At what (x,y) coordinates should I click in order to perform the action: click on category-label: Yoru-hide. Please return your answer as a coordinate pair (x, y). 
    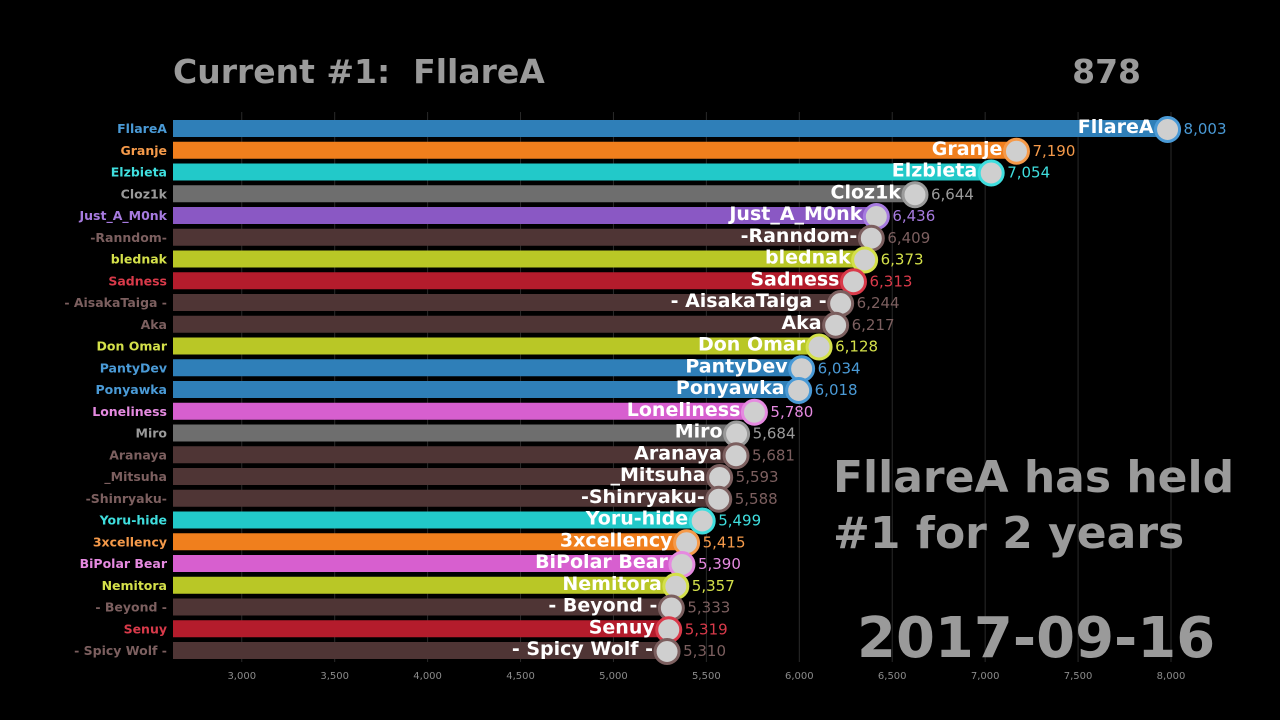
    Looking at the image, I should click on (133, 520).